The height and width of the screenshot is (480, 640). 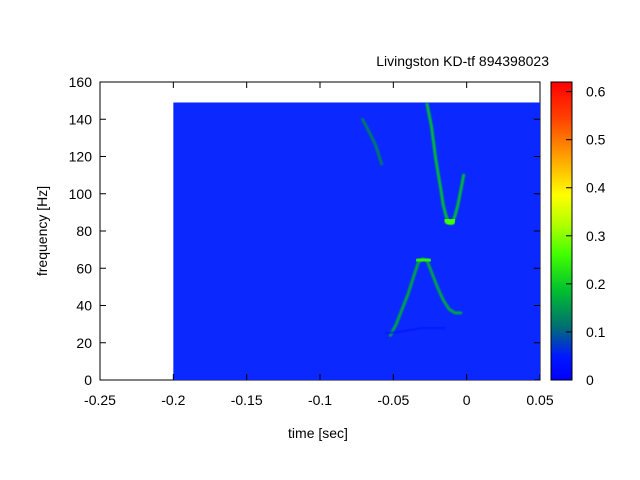 I want to click on x-tick-label: -0.15, so click(x=247, y=400).